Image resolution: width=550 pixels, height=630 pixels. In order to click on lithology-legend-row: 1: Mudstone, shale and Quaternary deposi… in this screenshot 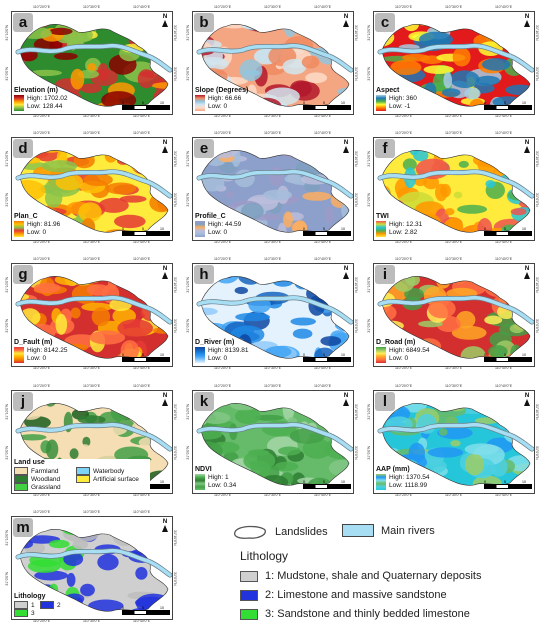, I will do `click(360, 576)`.